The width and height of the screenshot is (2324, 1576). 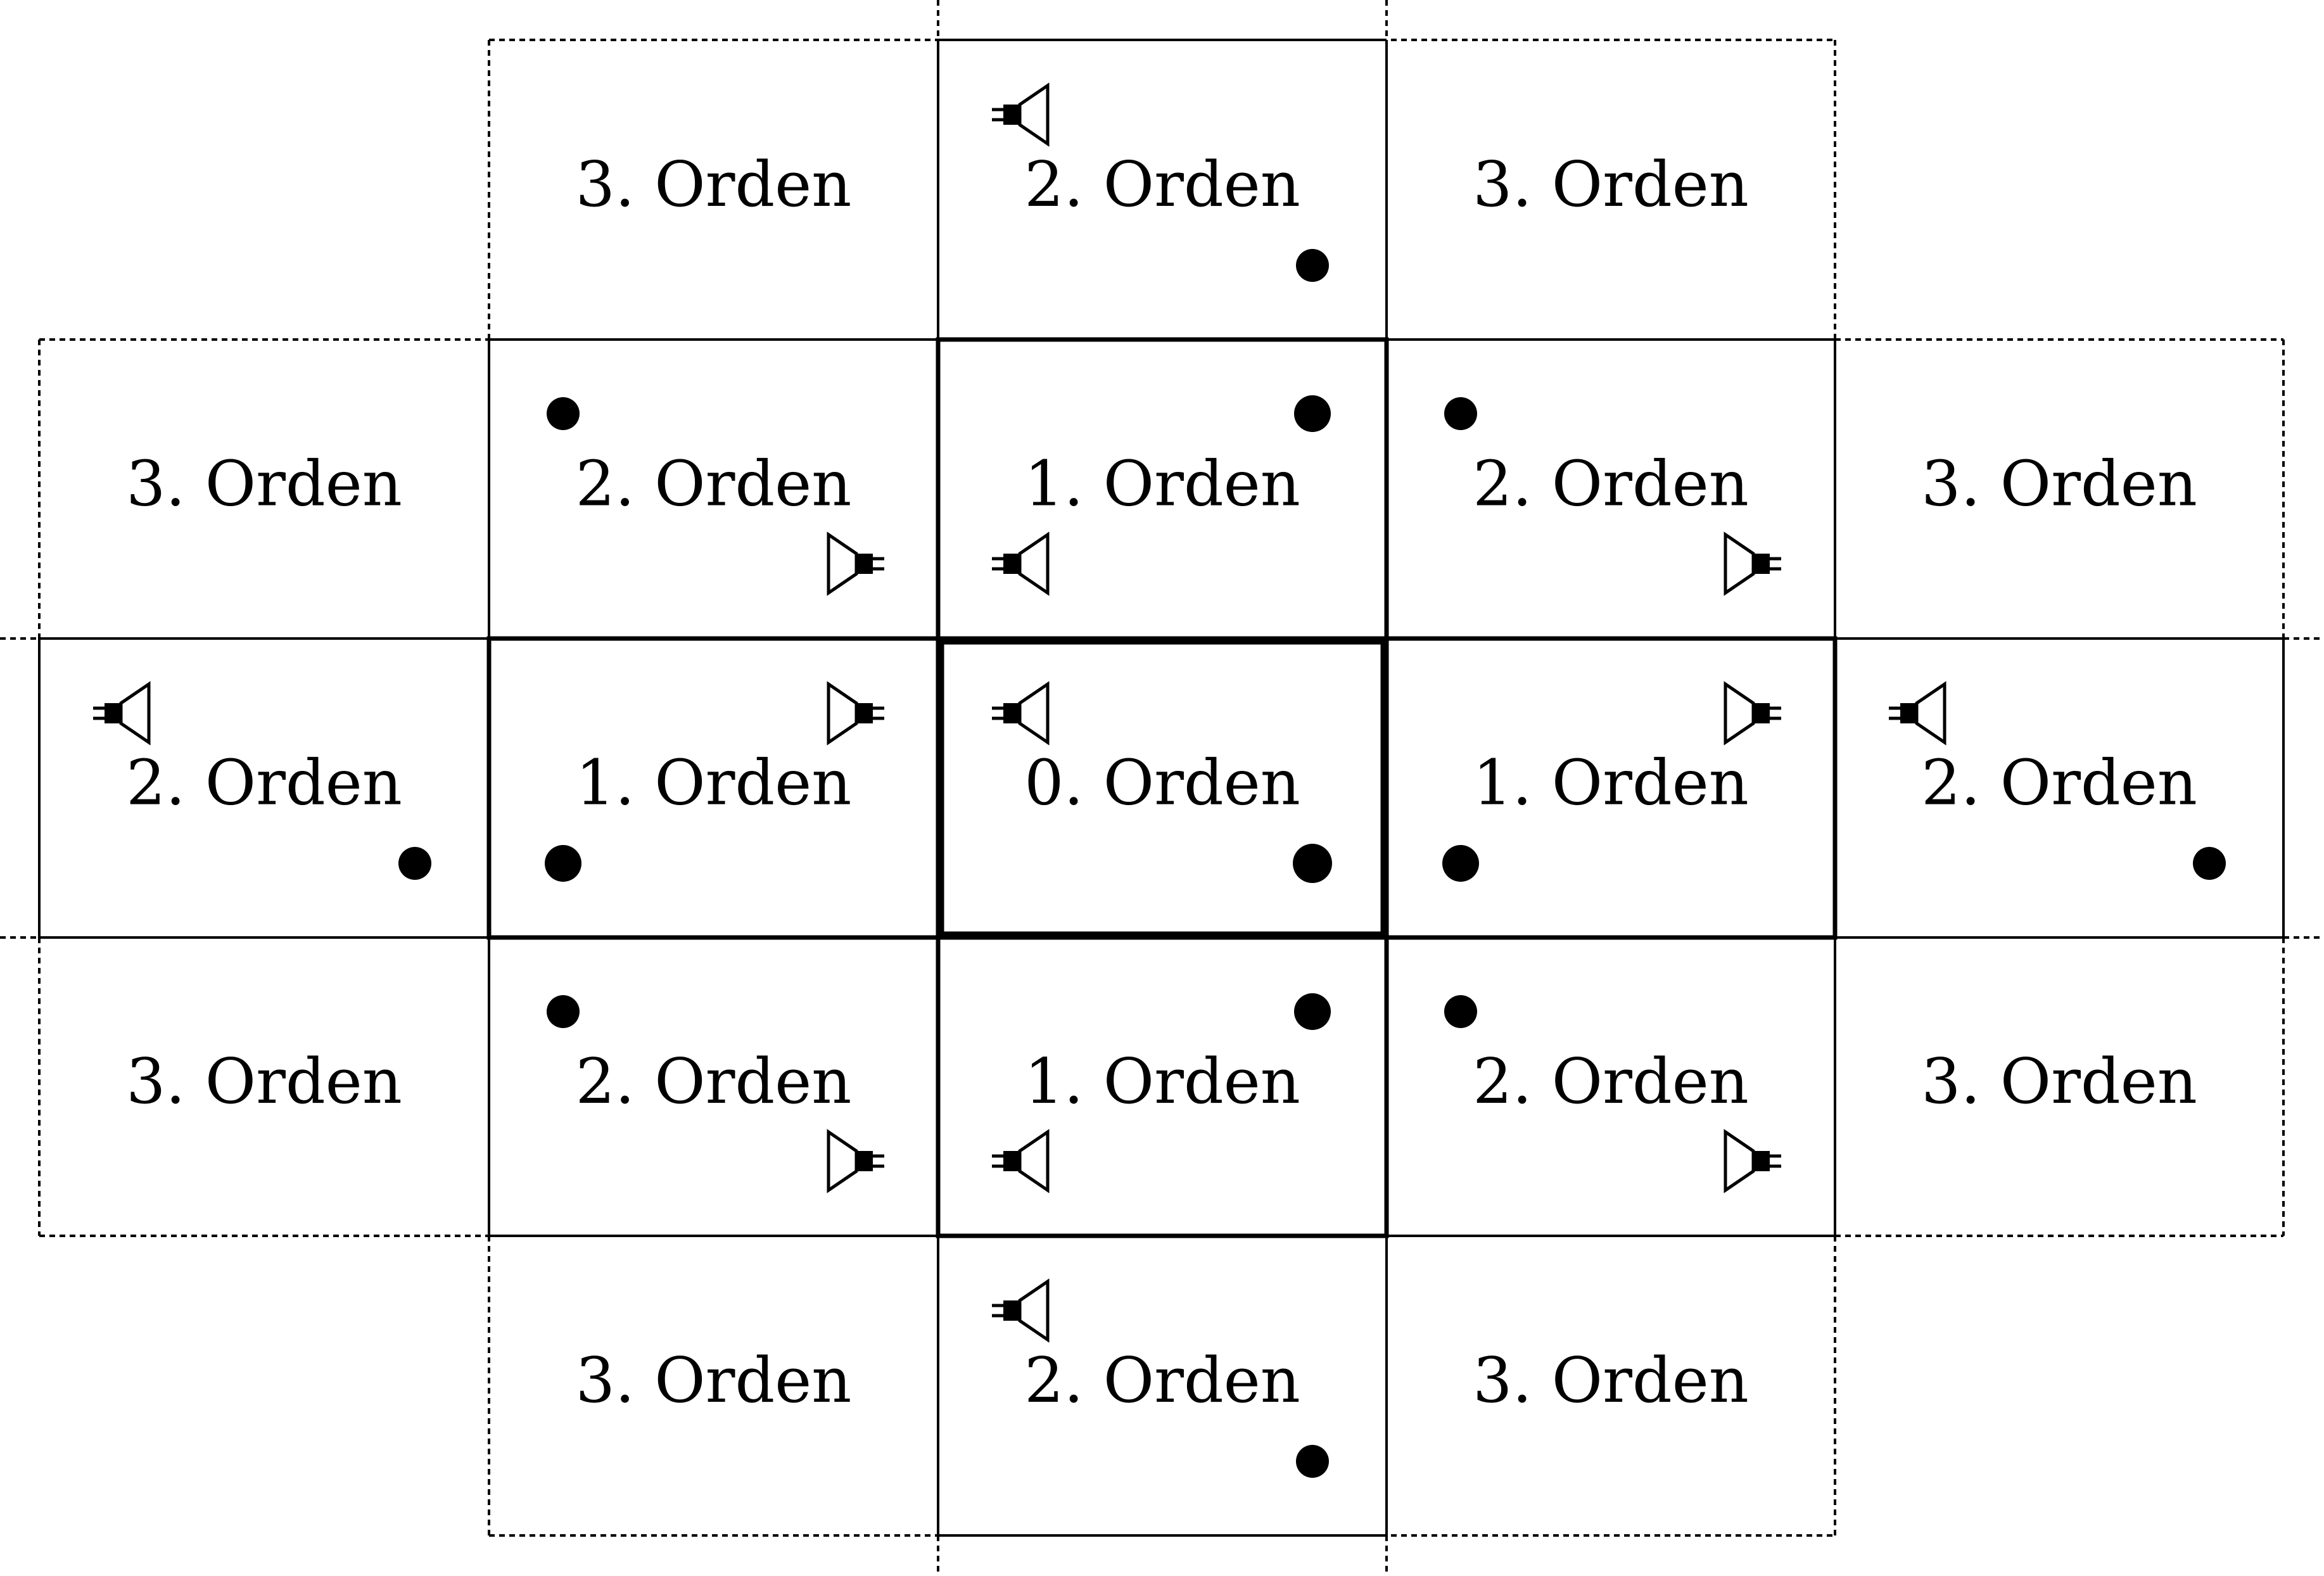 I want to click on cell-r4c1: 3. Orden, so click(x=714, y=1381).